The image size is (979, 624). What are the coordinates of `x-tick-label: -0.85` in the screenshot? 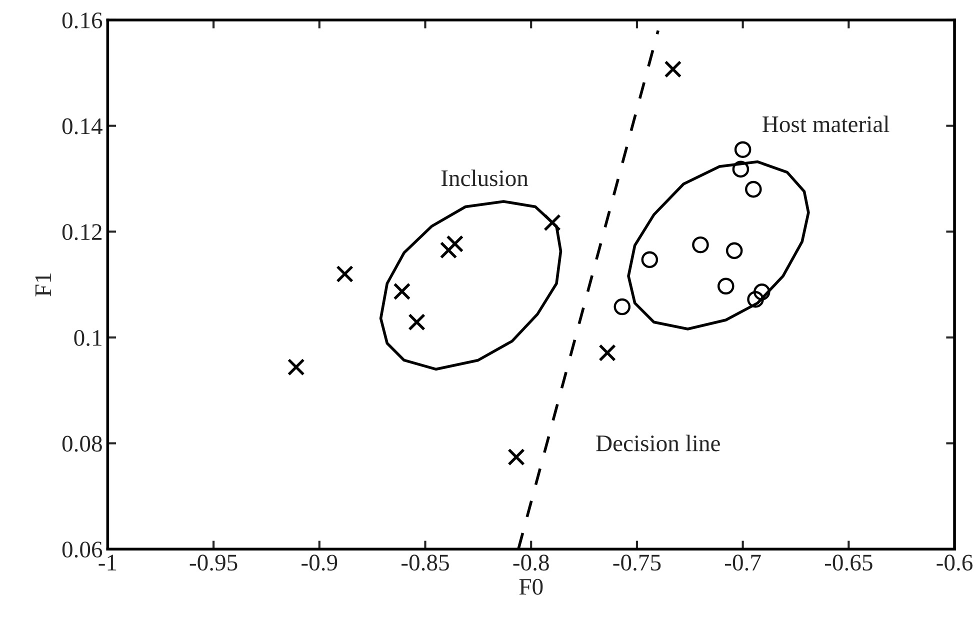 It's located at (425, 562).